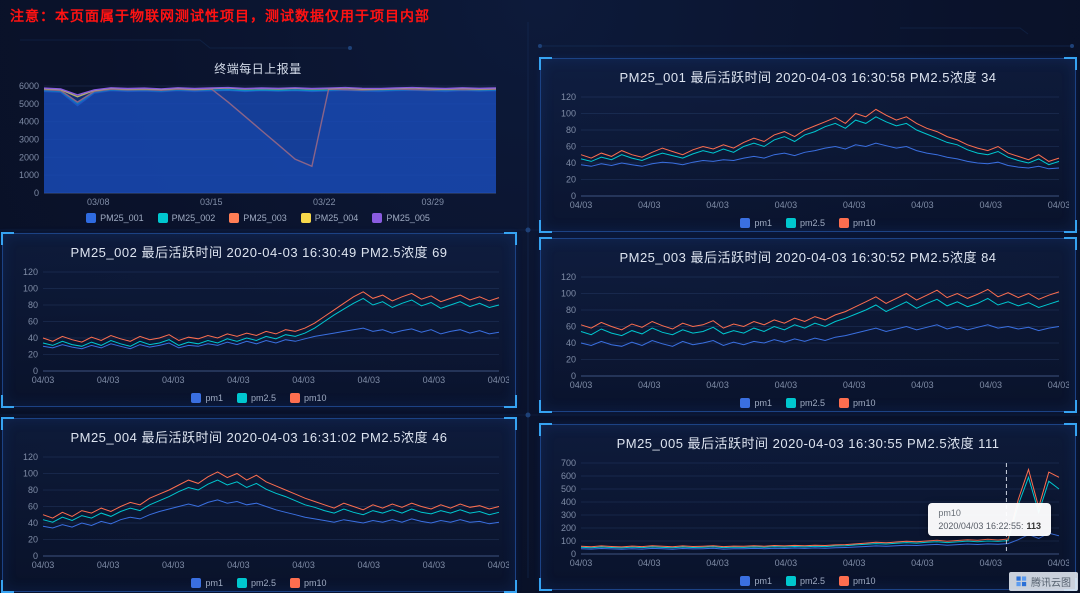 The image size is (1080, 593). I want to click on svg-text: 500, so click(568, 489).